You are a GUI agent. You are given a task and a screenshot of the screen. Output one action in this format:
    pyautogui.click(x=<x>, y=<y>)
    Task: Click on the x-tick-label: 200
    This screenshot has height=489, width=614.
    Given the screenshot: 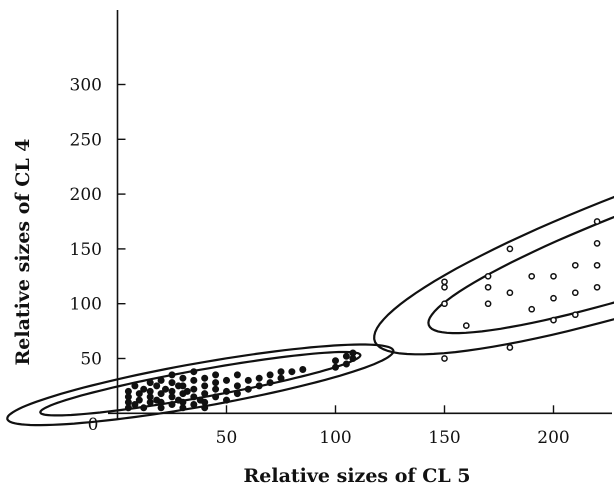 What is the action you would take?
    pyautogui.click(x=553, y=438)
    